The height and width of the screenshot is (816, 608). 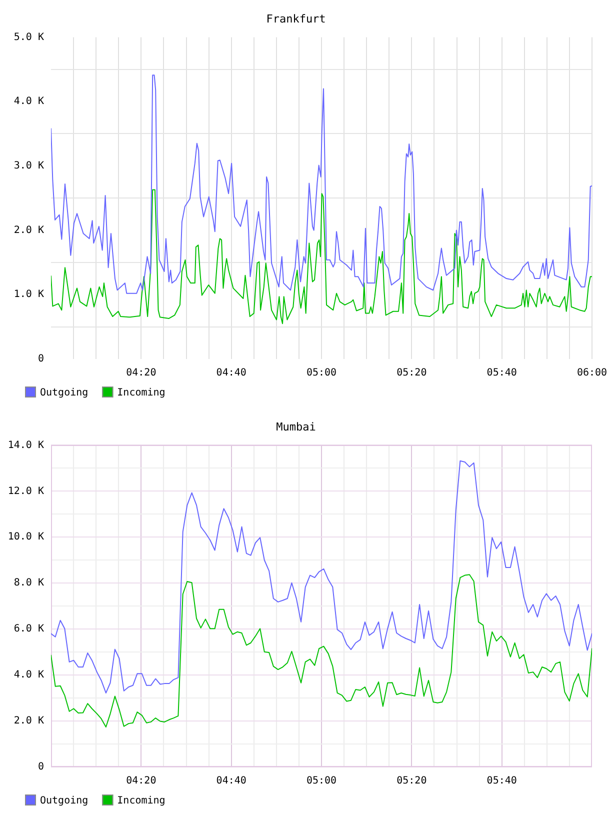 What do you see at coordinates (29, 294) in the screenshot?
I see `y-tick-label: 1.0 K` at bounding box center [29, 294].